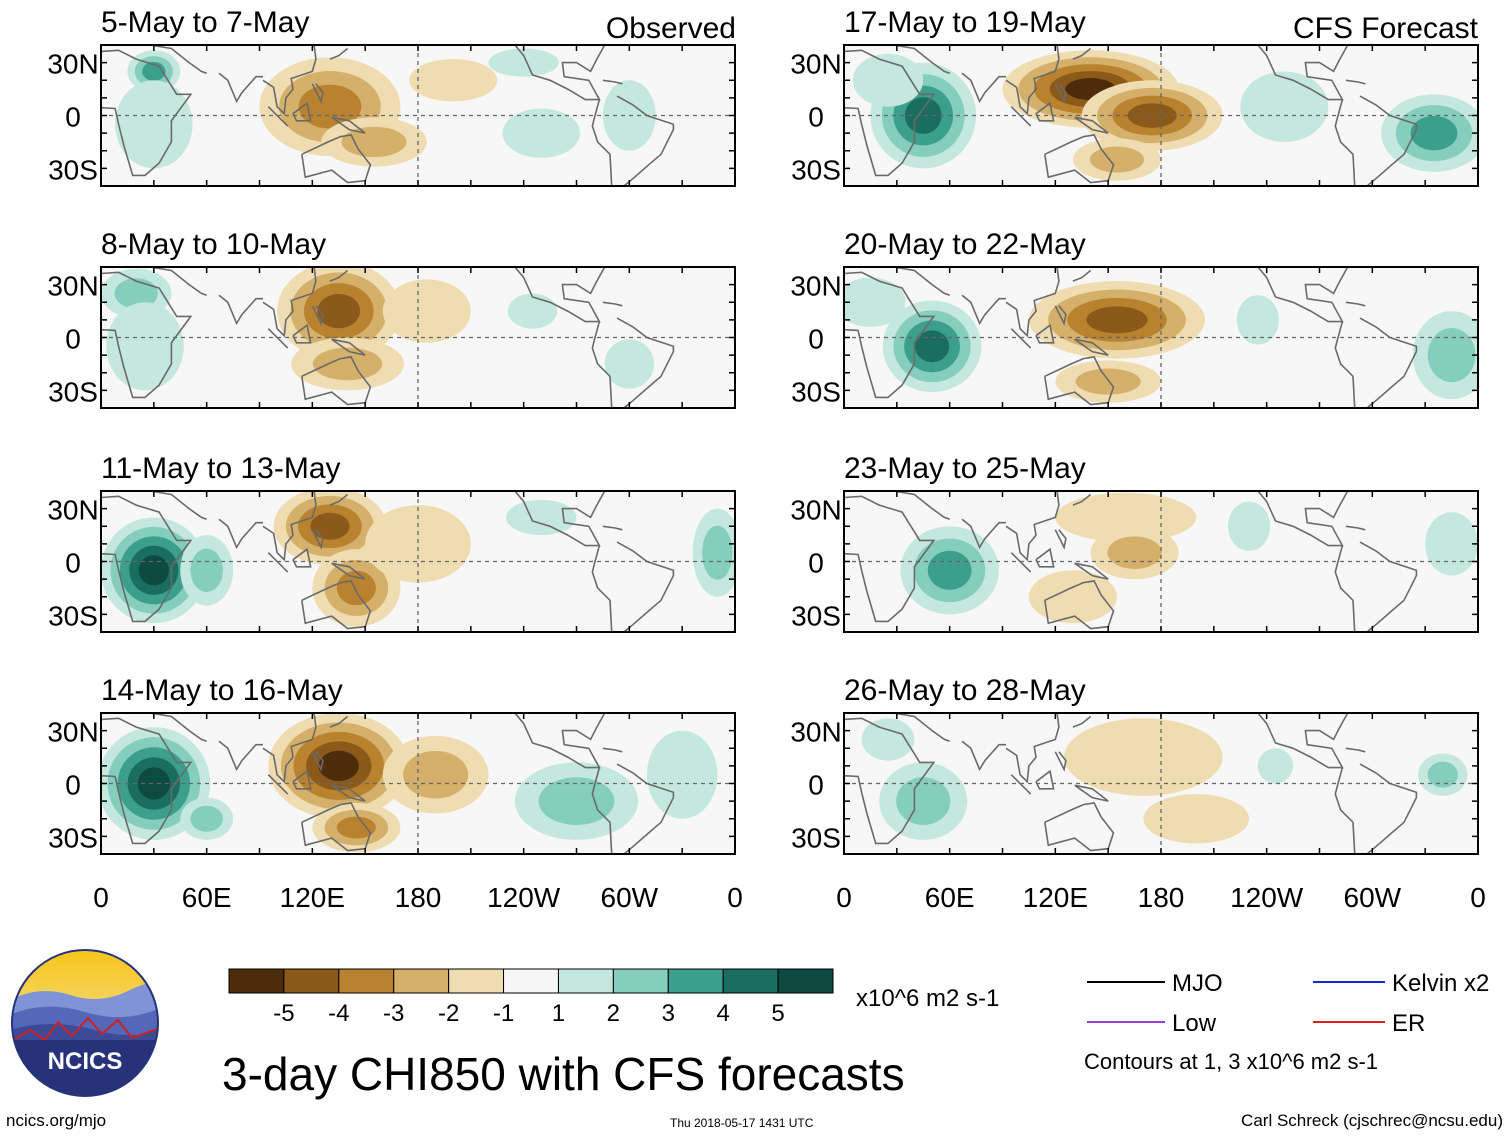  I want to click on x-tick-label: 0, so click(1478, 897).